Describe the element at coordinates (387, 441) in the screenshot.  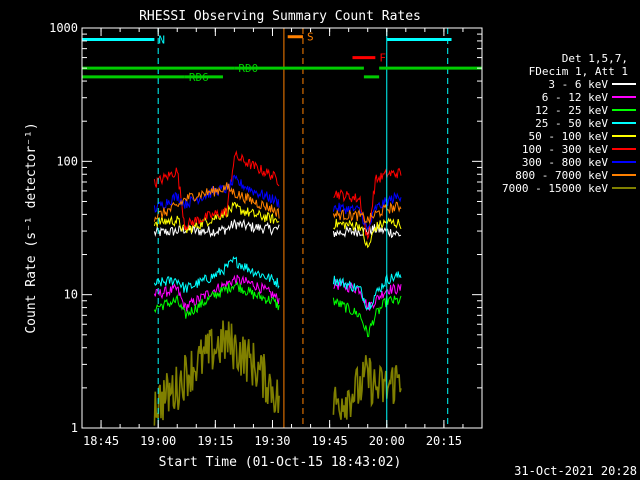
I see `x-tick-label: 20:00` at that location.